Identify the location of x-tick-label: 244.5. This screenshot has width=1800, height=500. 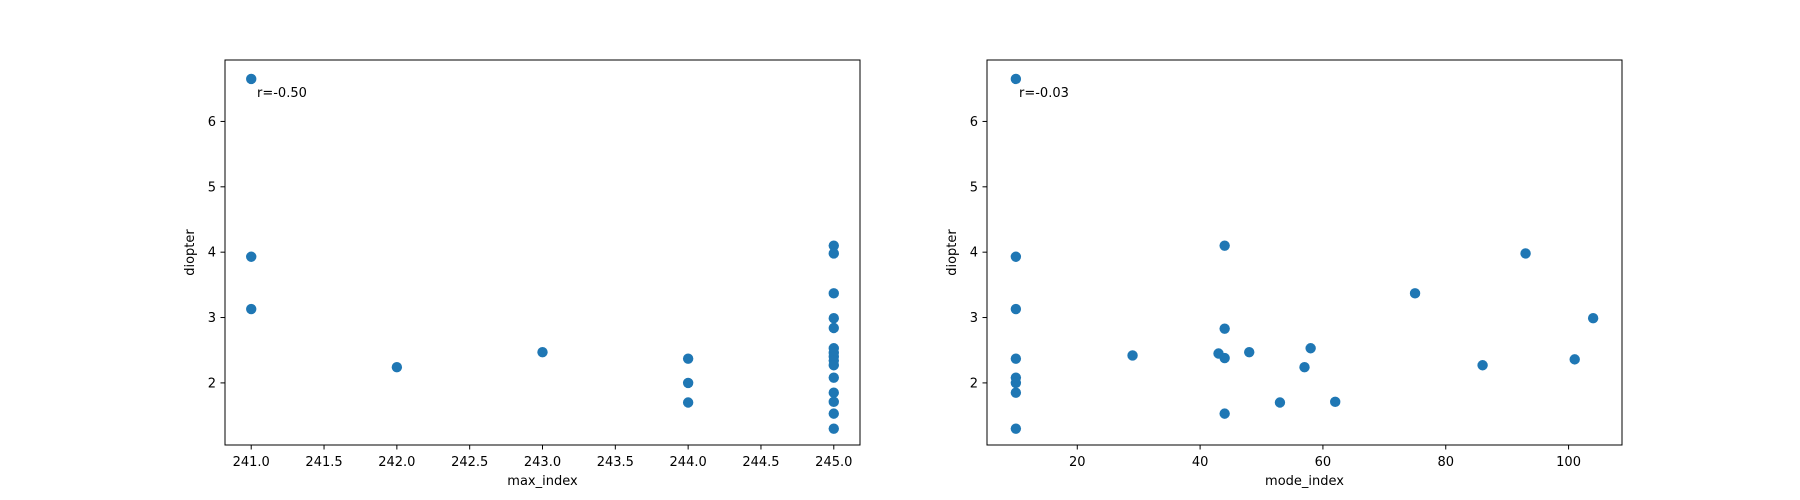
(760, 462).